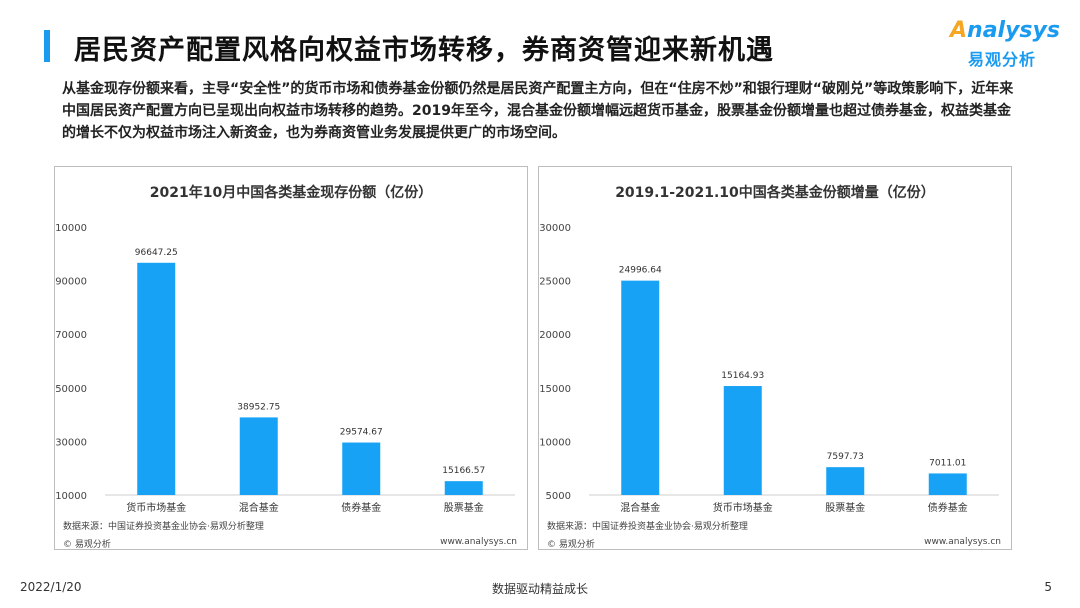 The width and height of the screenshot is (1080, 608). I want to click on brand-logo: Analysys 易观分析, so click(1000, 45).